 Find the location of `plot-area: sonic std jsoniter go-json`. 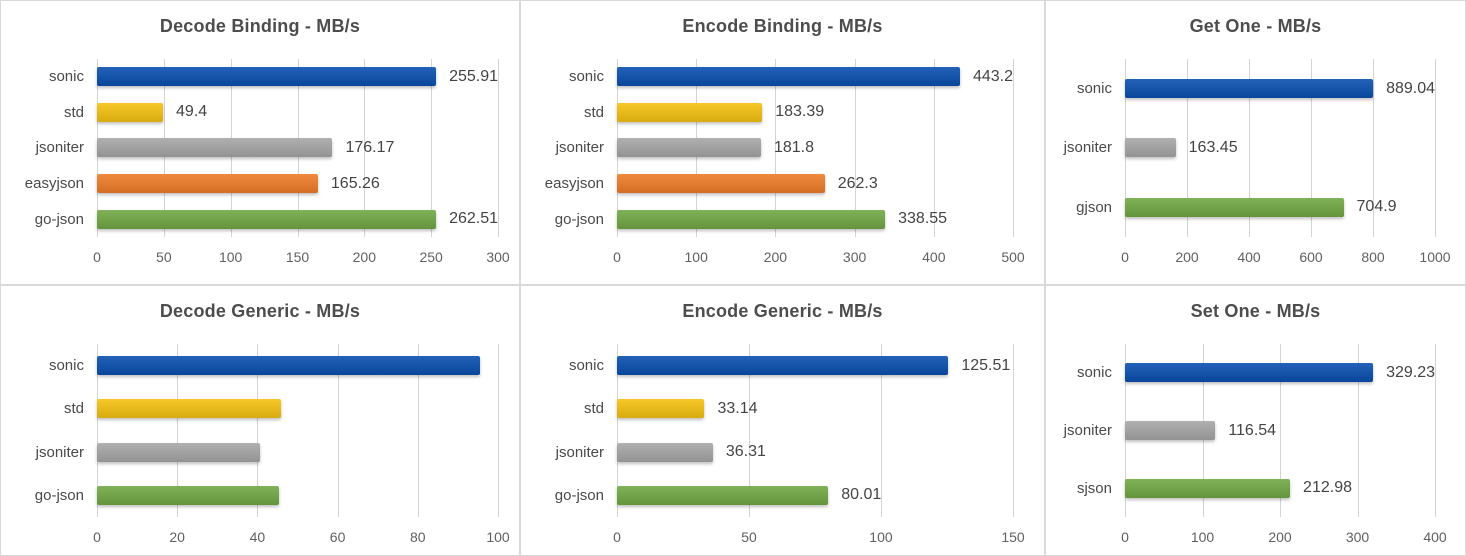

plot-area: sonic std jsoniter go-json is located at coordinates (260, 430).